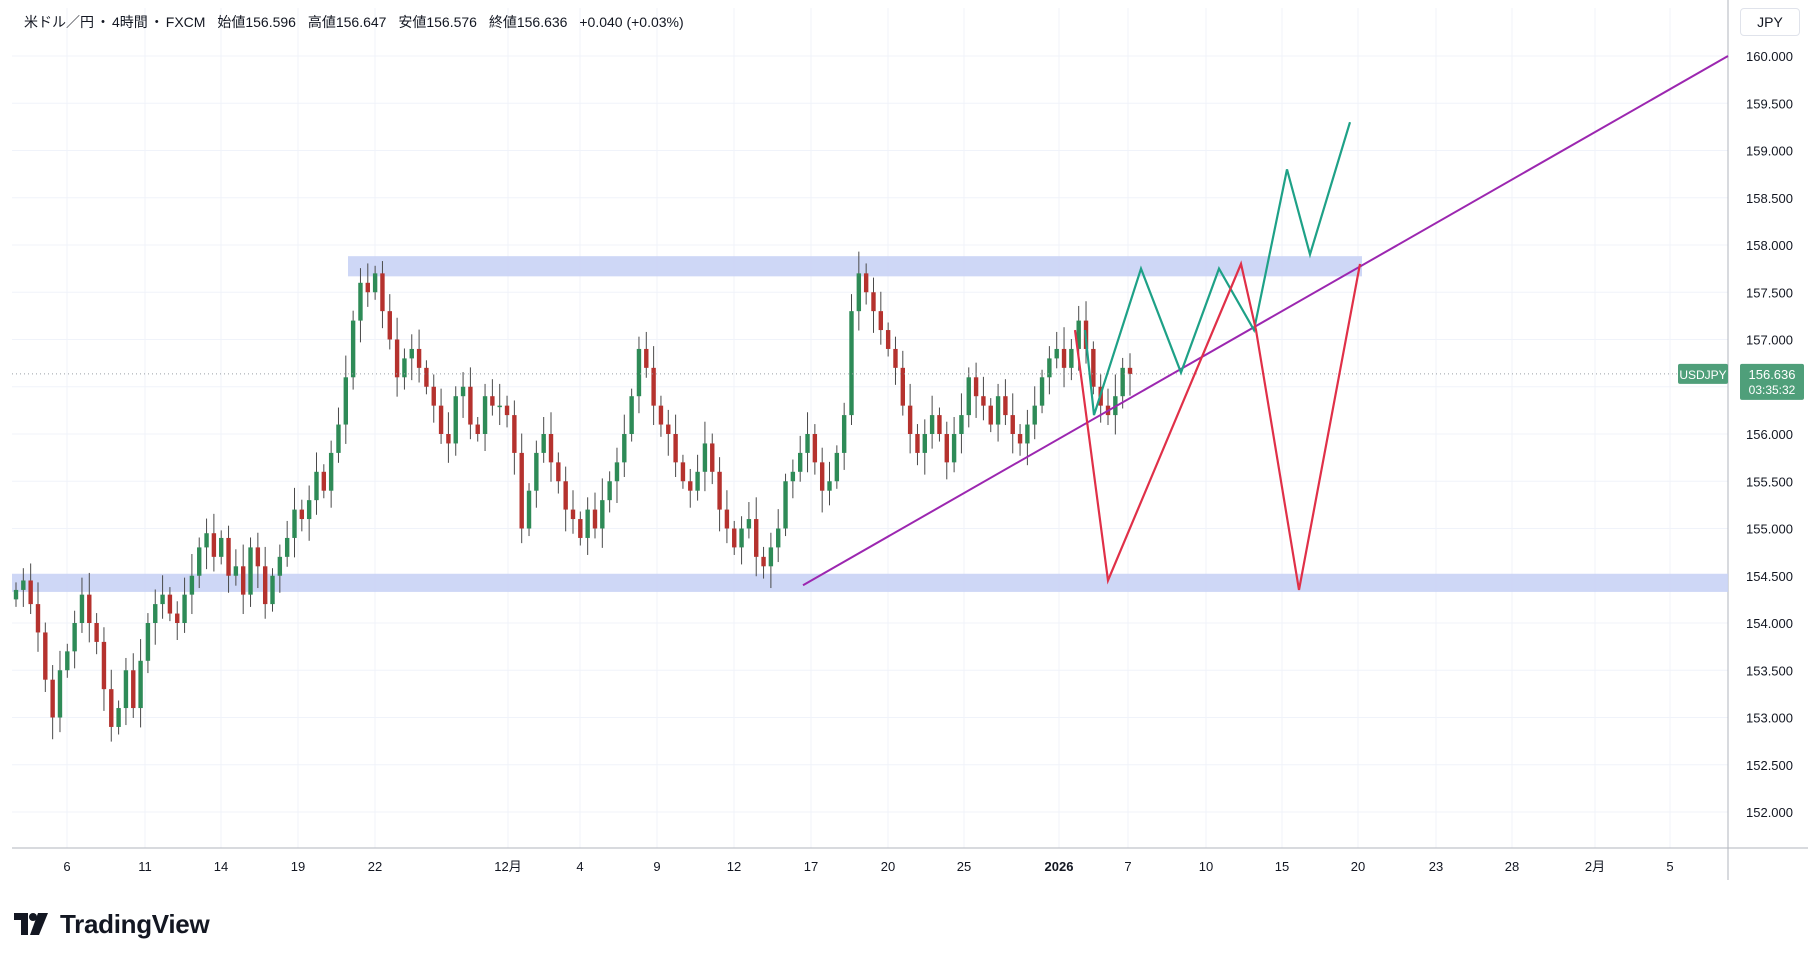 The image size is (1814, 954). Describe the element at coordinates (1769, 434) in the screenshot. I see `y-tick-label: 156.000` at that location.